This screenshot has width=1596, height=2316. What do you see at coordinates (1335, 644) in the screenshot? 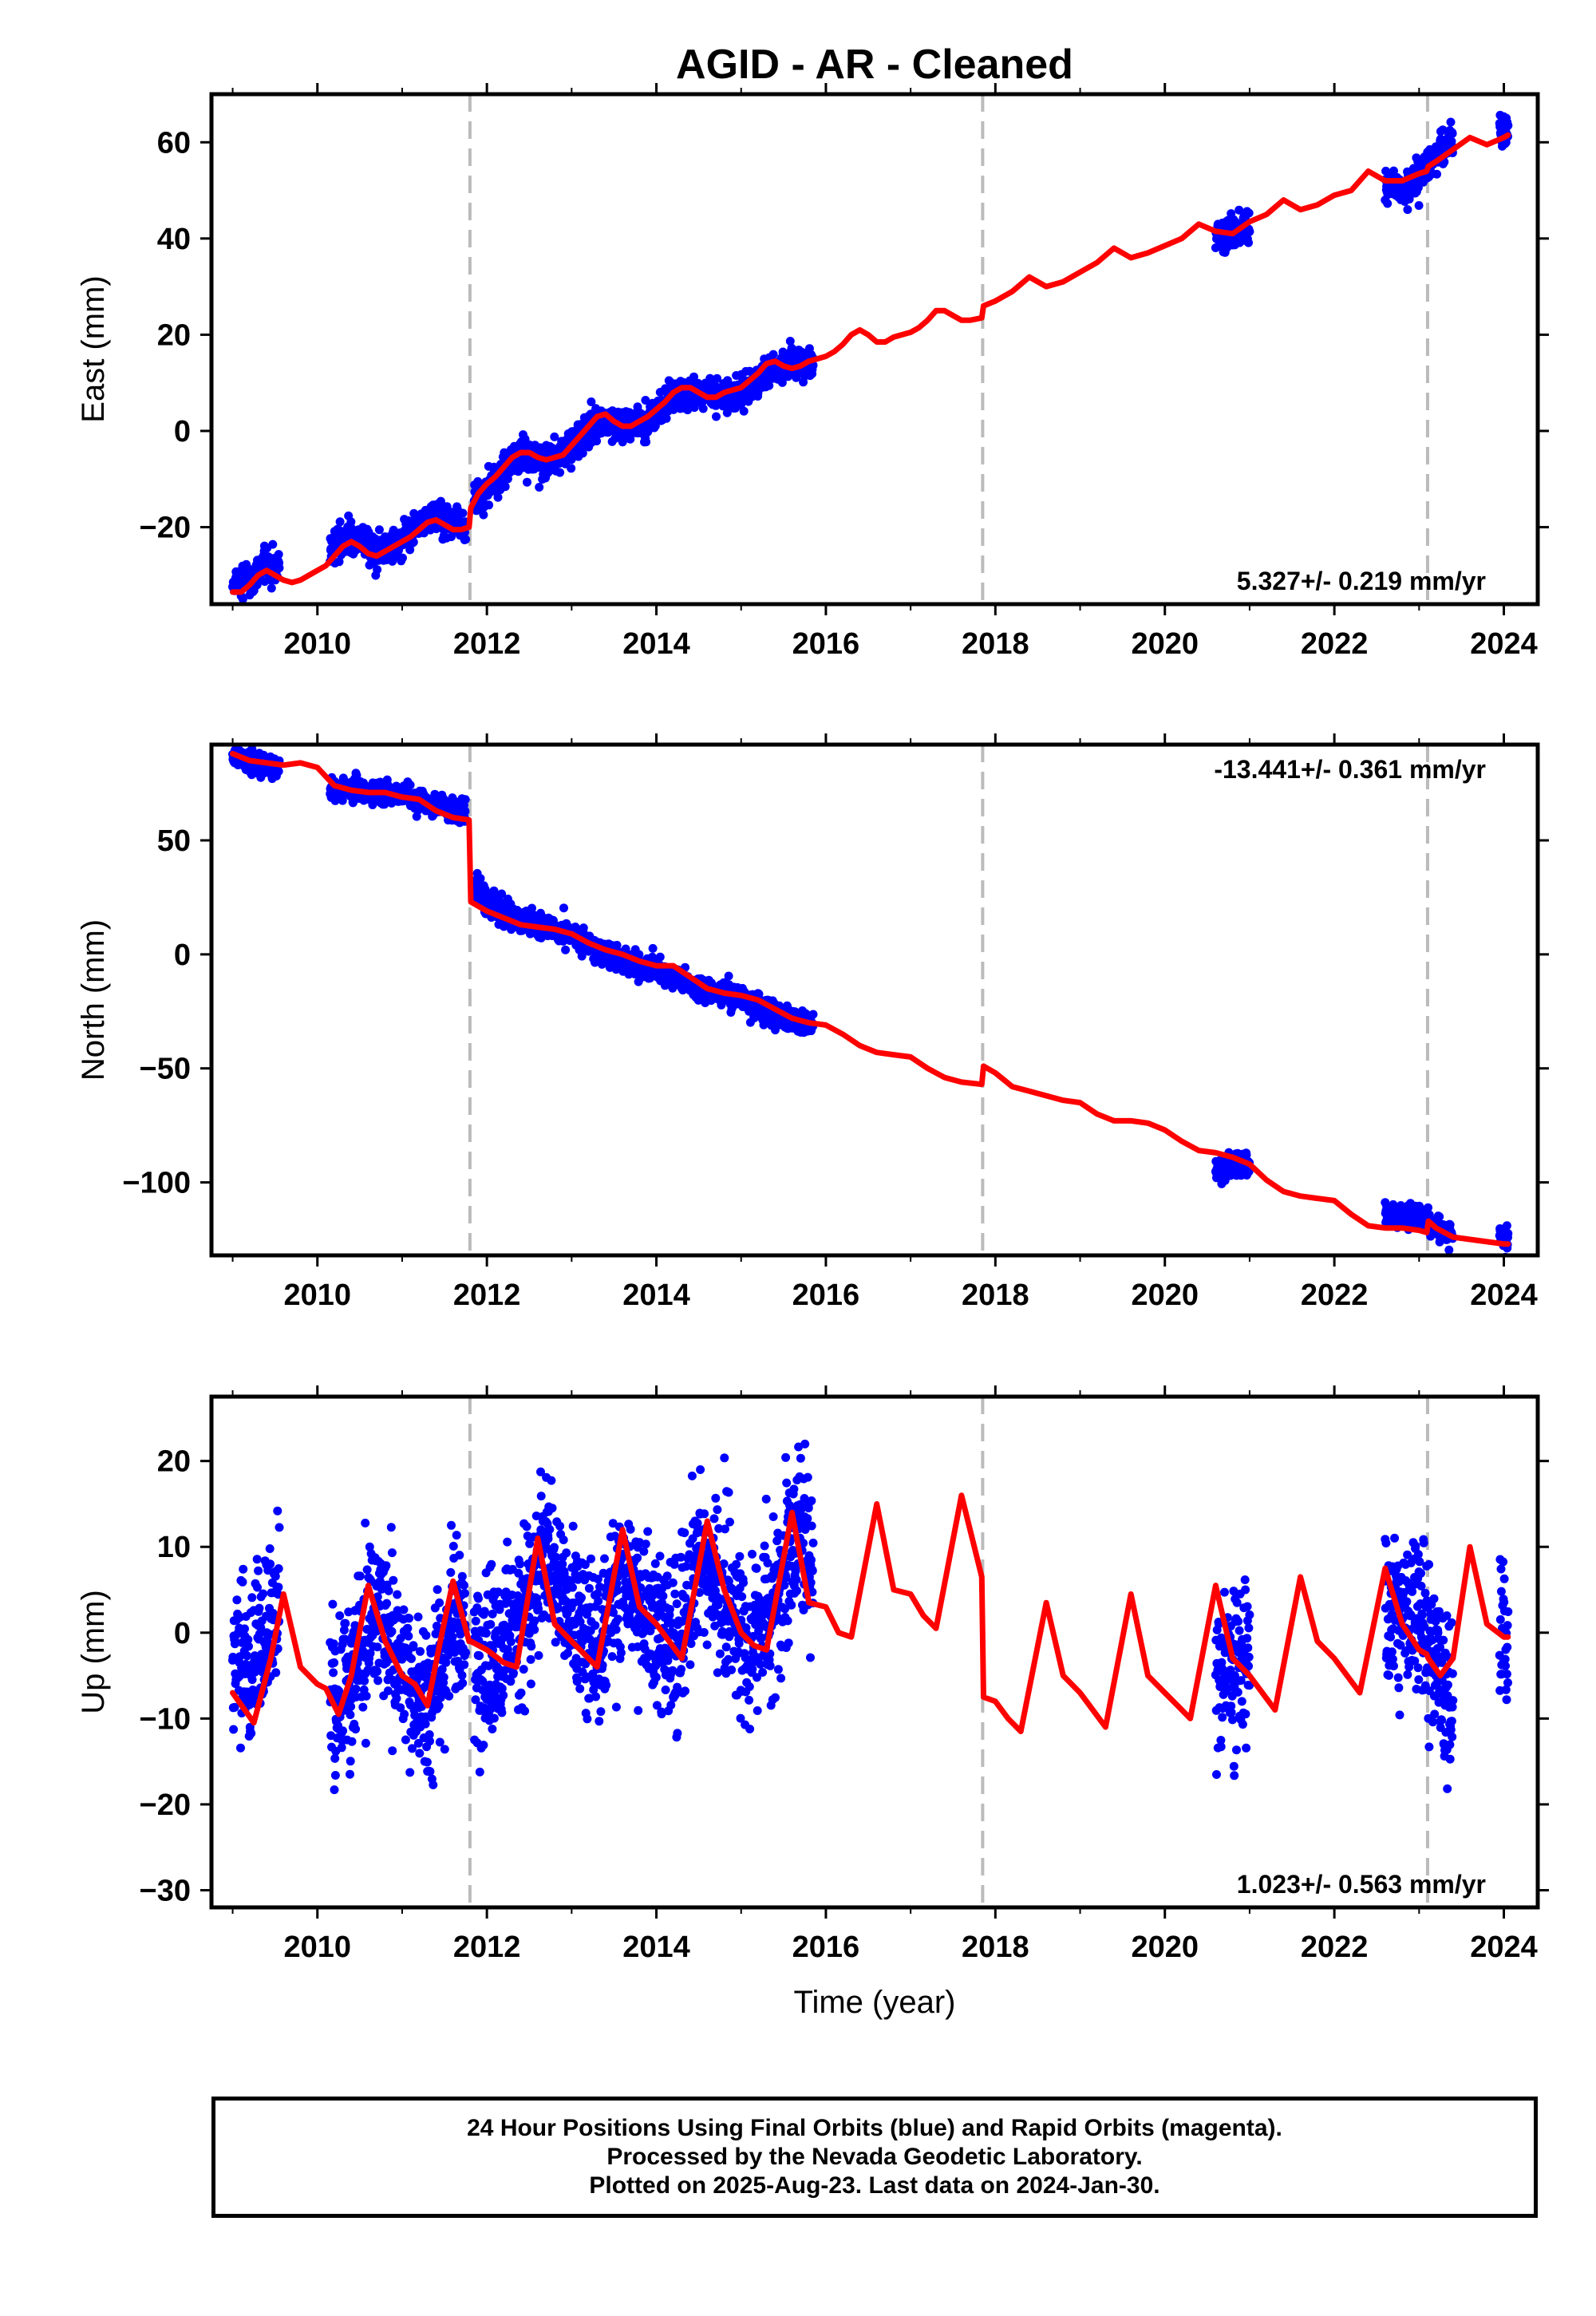
I see `x-tick-label: 2022` at bounding box center [1335, 644].